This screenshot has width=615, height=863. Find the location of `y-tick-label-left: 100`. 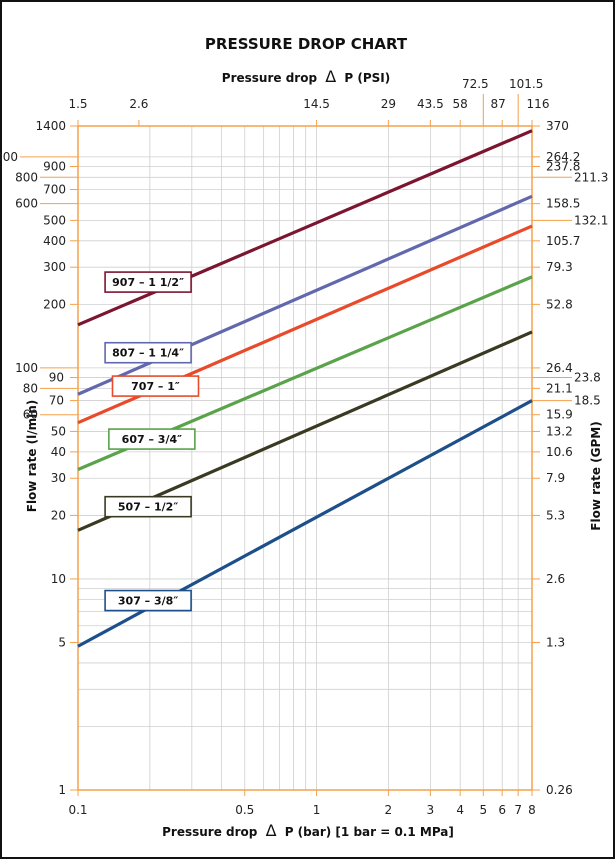

y-tick-label-left: 100 is located at coordinates (26, 368).